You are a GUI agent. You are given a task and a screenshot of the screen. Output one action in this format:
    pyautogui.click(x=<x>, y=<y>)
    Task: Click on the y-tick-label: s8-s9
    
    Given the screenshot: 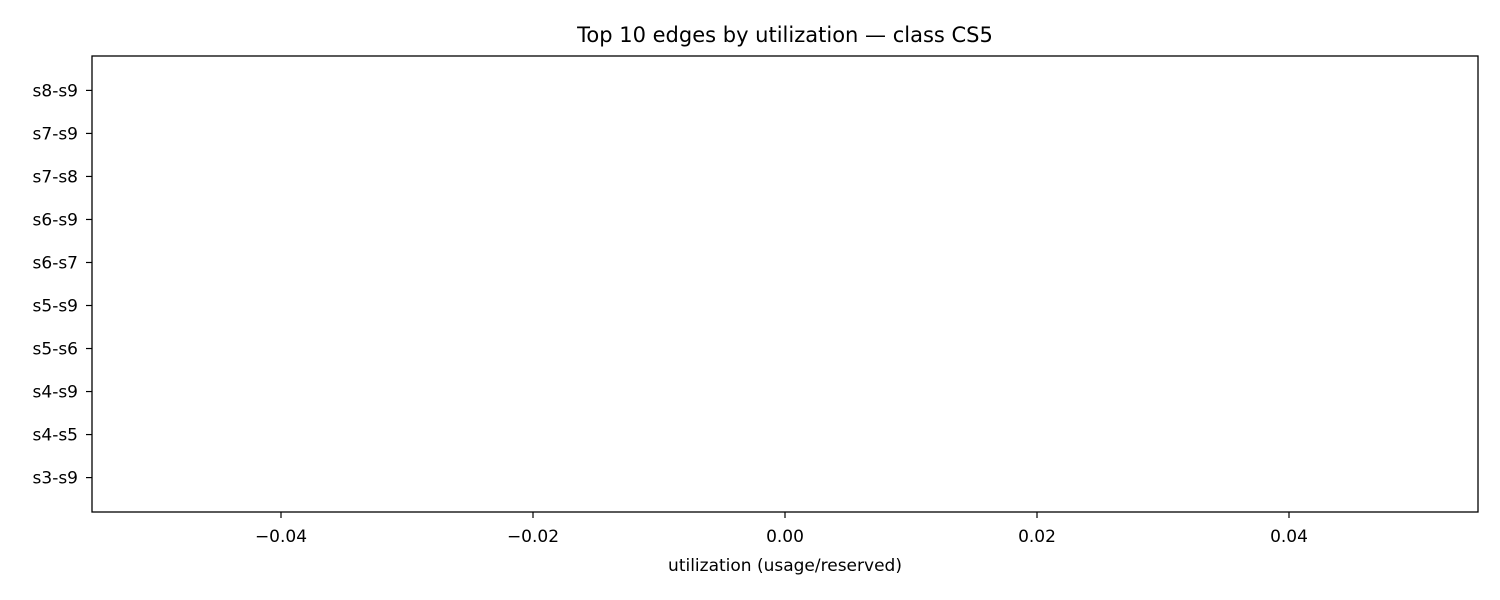 What is the action you would take?
    pyautogui.click(x=55, y=91)
    